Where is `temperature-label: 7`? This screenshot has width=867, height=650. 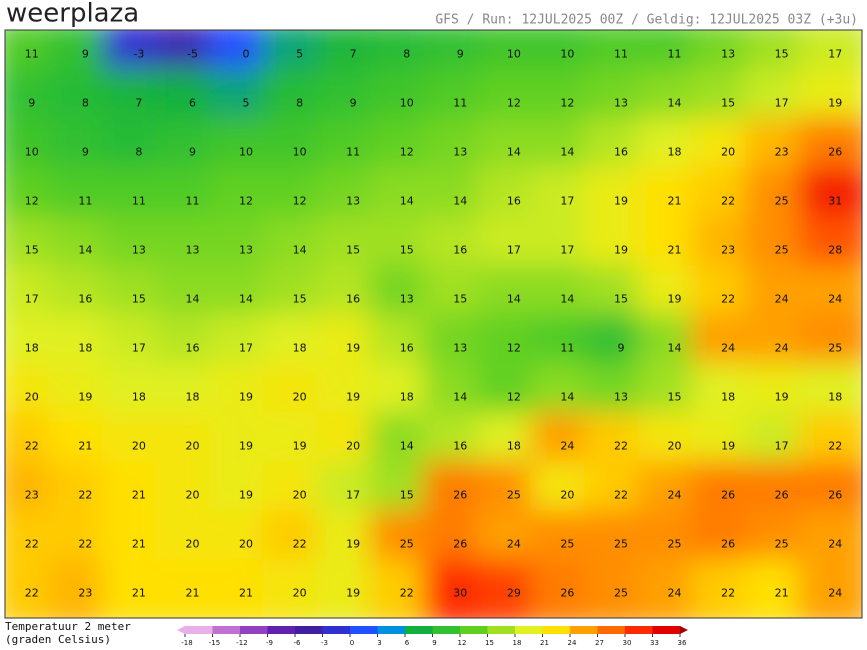 temperature-label: 7 is located at coordinates (138, 103).